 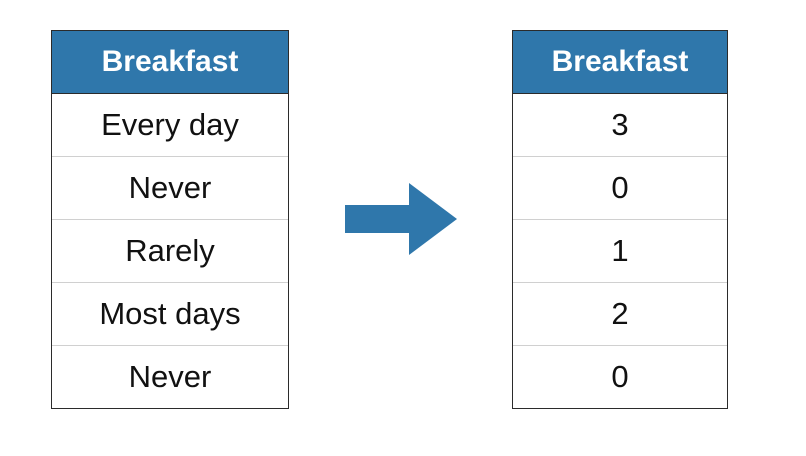 I want to click on encoded-table-cell: 1, so click(x=620, y=251).